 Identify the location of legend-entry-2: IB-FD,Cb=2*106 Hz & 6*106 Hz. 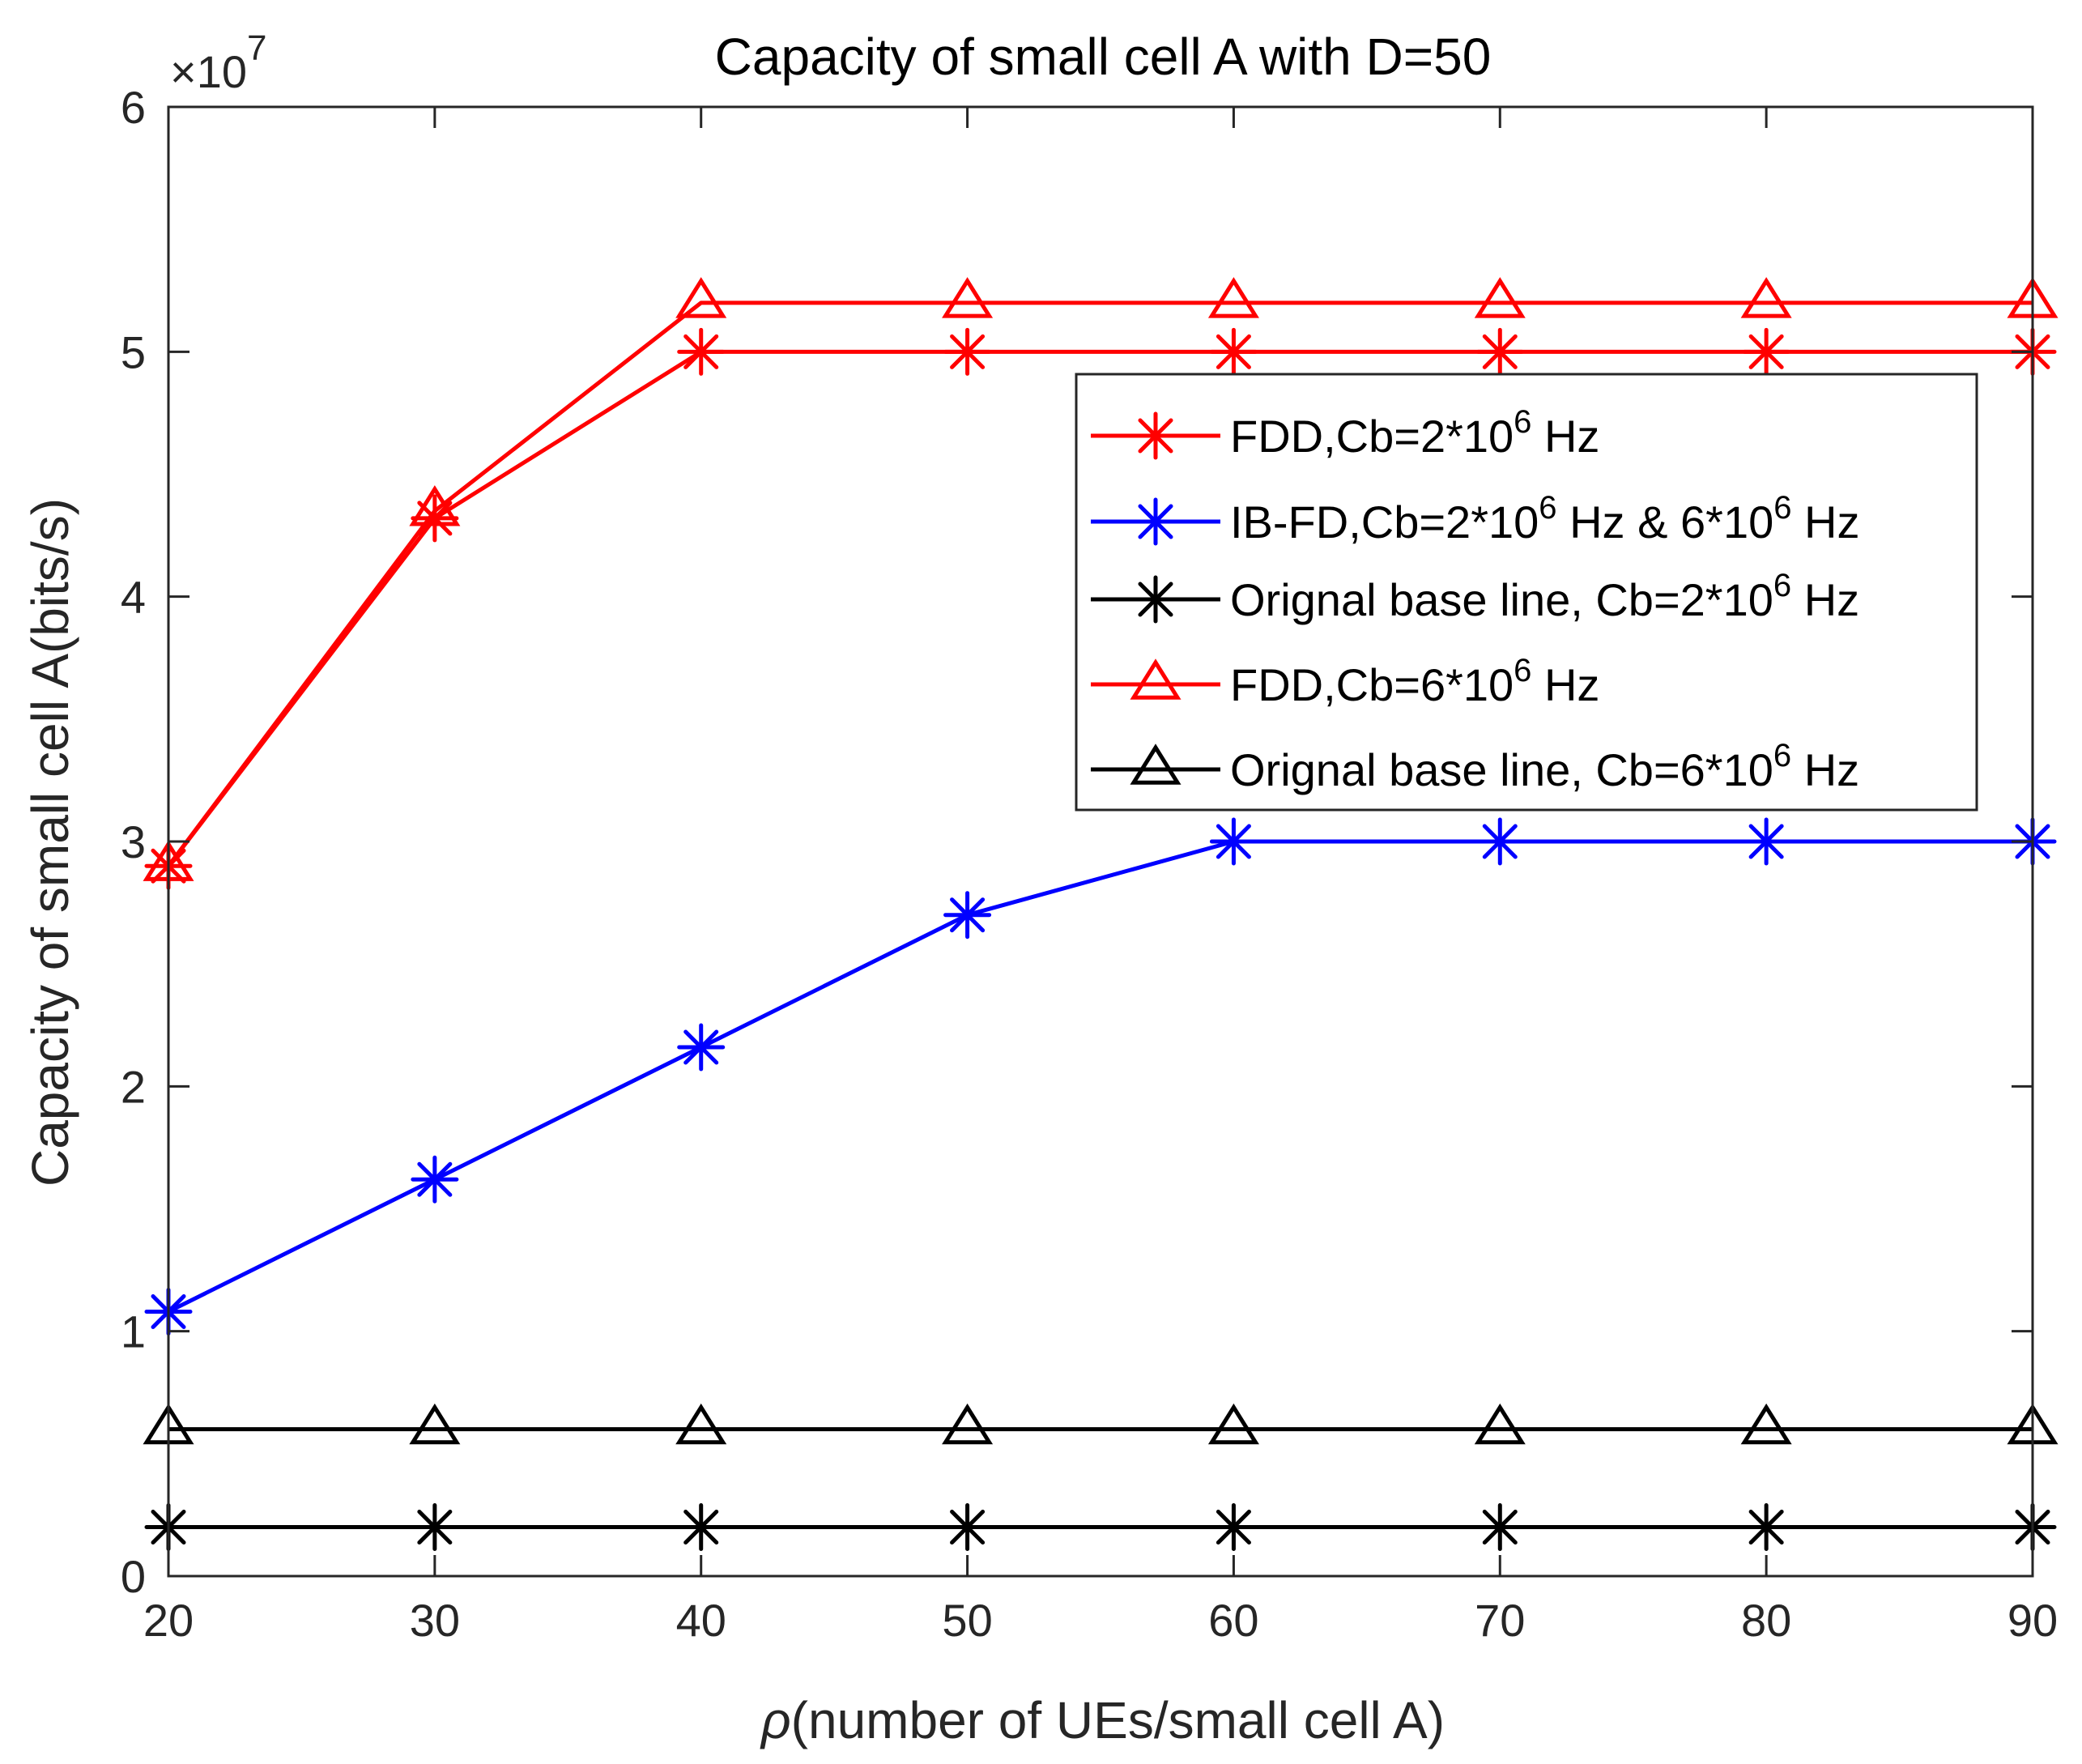
(1475, 519).